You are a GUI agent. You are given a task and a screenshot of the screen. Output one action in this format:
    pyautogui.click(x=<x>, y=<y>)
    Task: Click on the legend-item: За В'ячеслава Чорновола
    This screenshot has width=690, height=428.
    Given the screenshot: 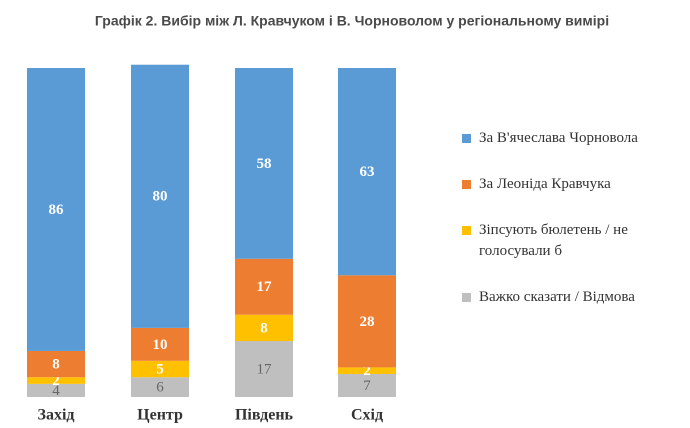 What is the action you would take?
    pyautogui.click(x=563, y=138)
    